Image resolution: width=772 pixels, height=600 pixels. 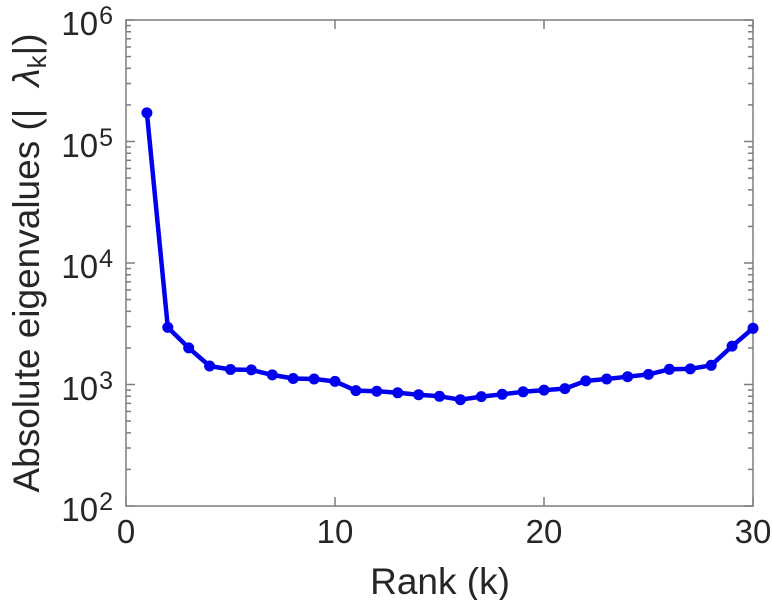 I want to click on x-tick-label: 10, so click(x=335, y=531).